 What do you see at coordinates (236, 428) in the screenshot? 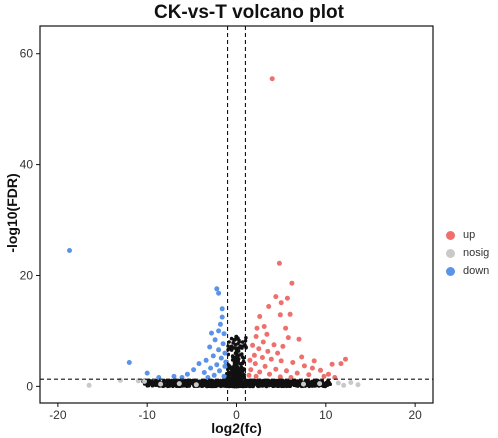
I see `x-axis-label: log2(fc)` at bounding box center [236, 428].